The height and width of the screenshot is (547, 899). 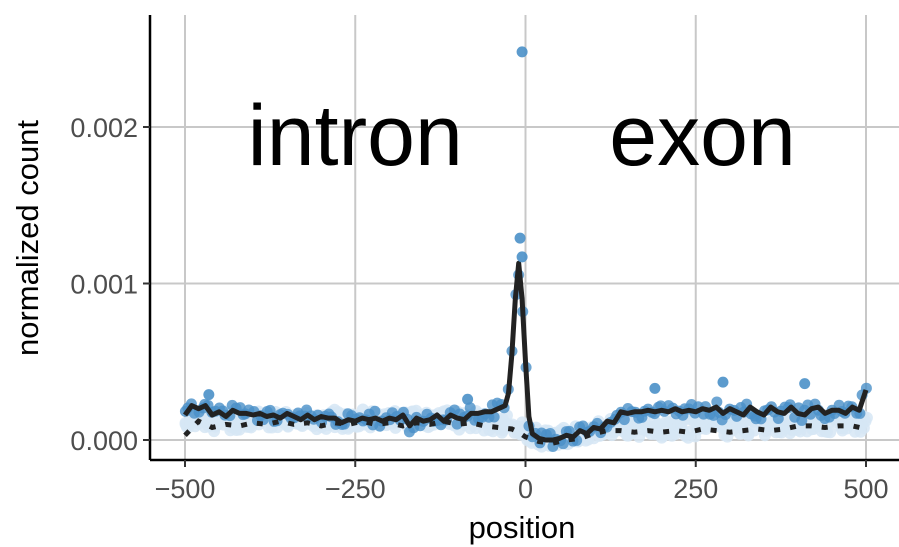 What do you see at coordinates (522, 527) in the screenshot?
I see `x-axis-title: position` at bounding box center [522, 527].